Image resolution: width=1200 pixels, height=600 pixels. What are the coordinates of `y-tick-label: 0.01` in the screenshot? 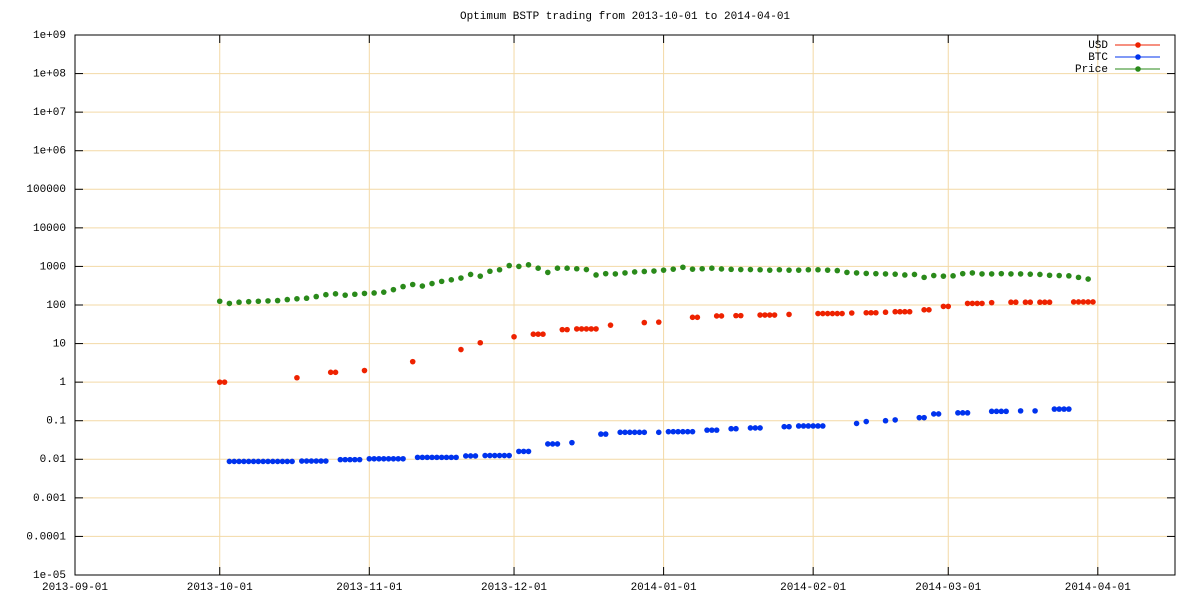 It's located at (53, 460).